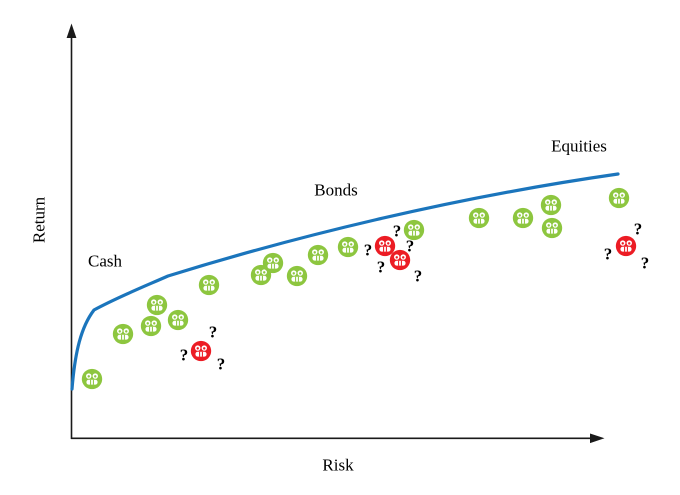 The image size is (680, 495). I want to click on curve-label-cash: Cash, so click(105, 261).